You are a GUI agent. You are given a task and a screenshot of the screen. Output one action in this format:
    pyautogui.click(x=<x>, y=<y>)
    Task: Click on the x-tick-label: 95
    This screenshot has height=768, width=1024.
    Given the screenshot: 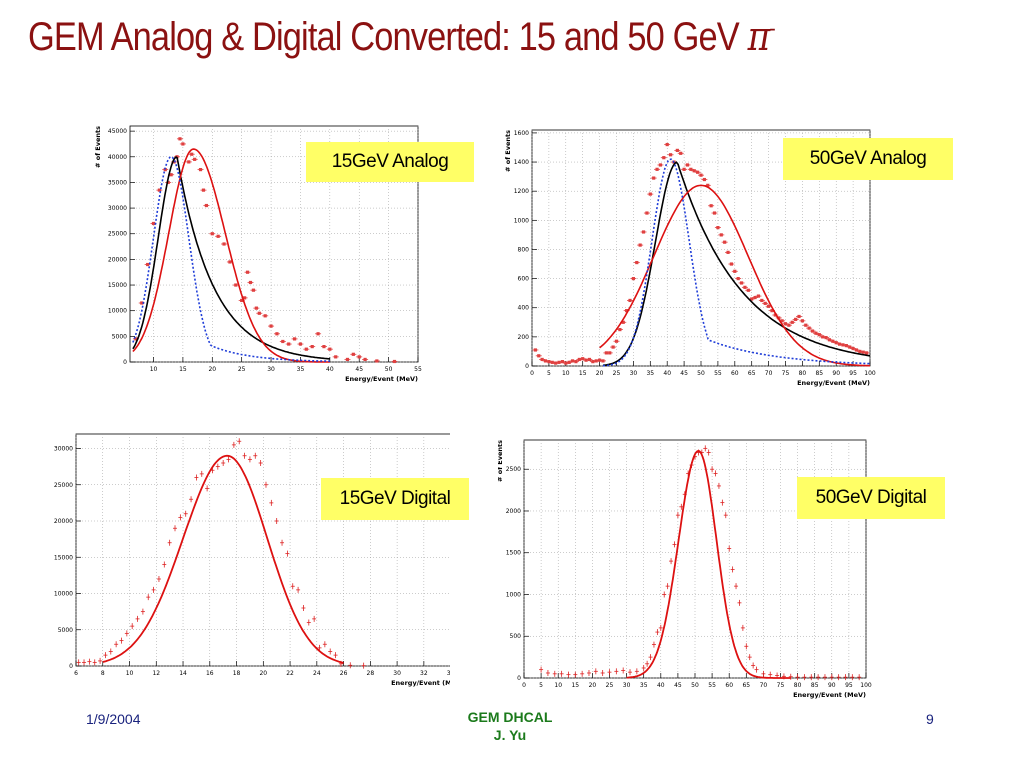 What is the action you would take?
    pyautogui.click(x=853, y=373)
    